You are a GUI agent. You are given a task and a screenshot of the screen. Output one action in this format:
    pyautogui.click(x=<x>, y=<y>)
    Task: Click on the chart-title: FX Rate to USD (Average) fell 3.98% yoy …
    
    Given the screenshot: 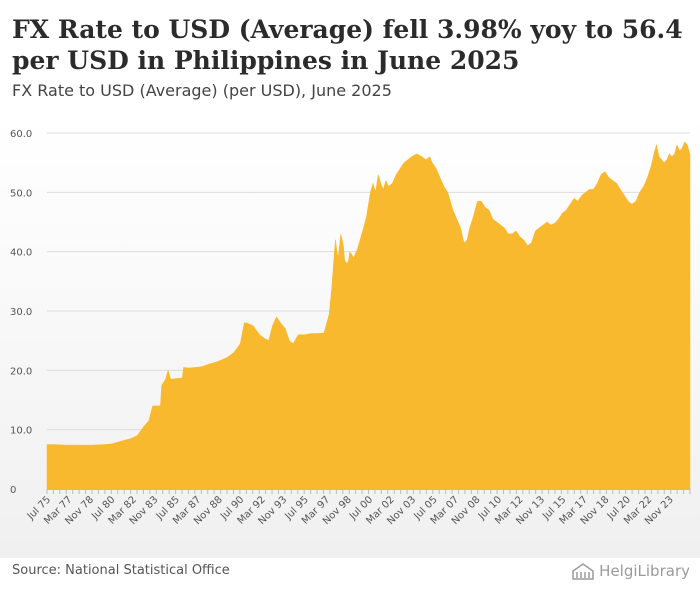 What is the action you would take?
    pyautogui.click(x=347, y=45)
    